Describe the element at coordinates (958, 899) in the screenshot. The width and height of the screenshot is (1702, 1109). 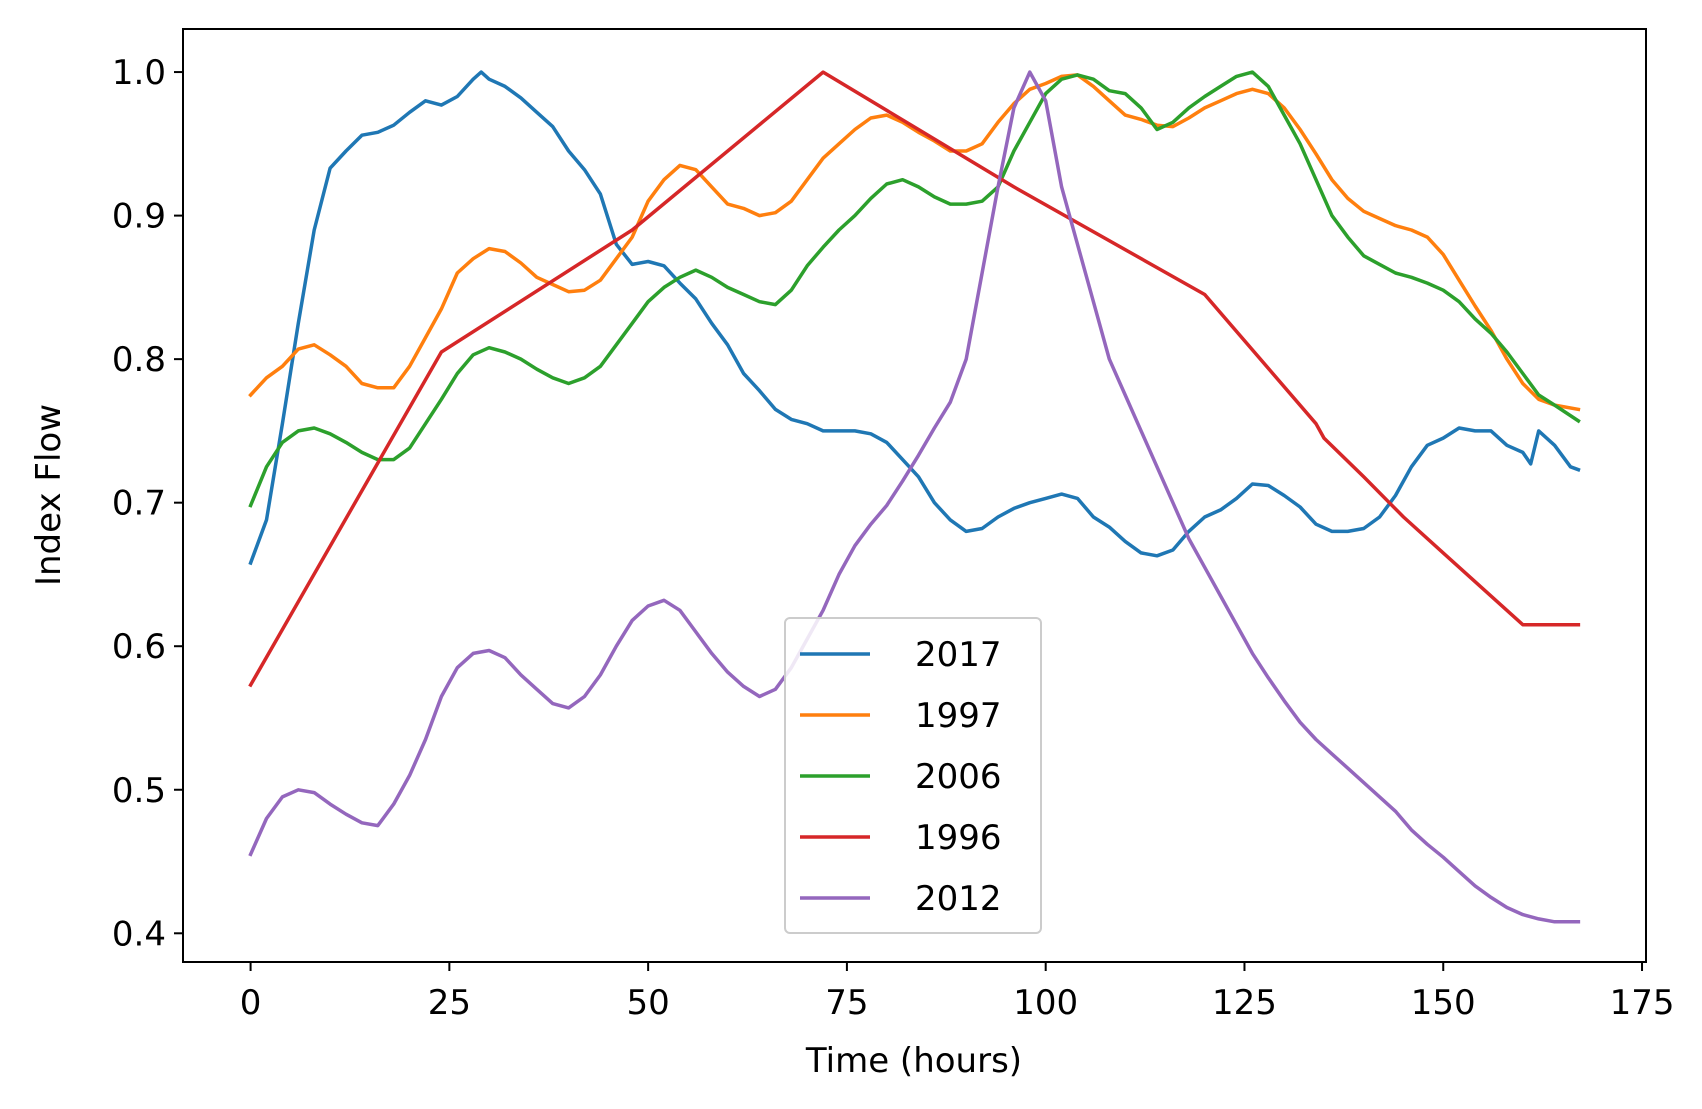
I see `legend-label: 2012` at that location.